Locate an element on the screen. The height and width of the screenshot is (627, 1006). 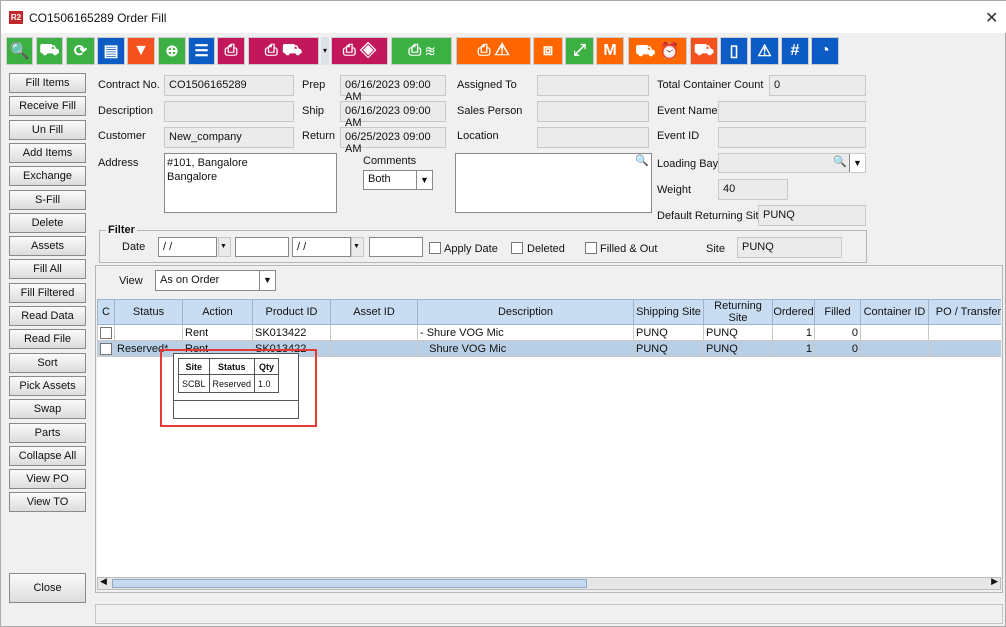
sidebar-button-add-items: Add Items is located at coordinates (47, 152).